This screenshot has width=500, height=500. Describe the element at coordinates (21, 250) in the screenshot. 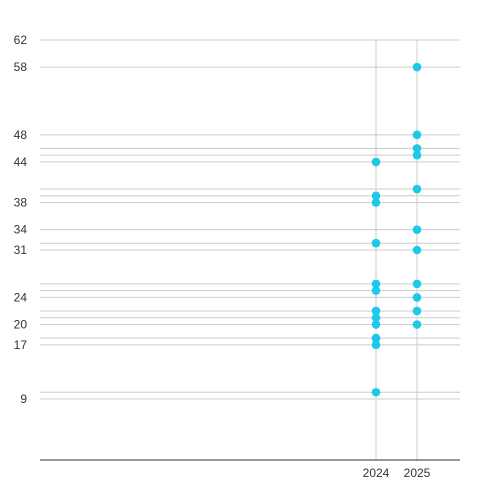

I see `y-tick-label: 31` at that location.